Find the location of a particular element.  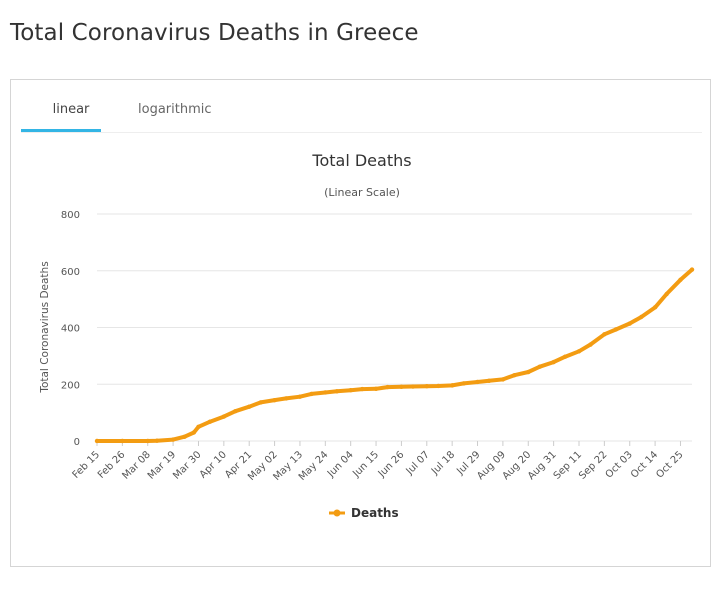

tab-linear: linear is located at coordinates (71, 109).